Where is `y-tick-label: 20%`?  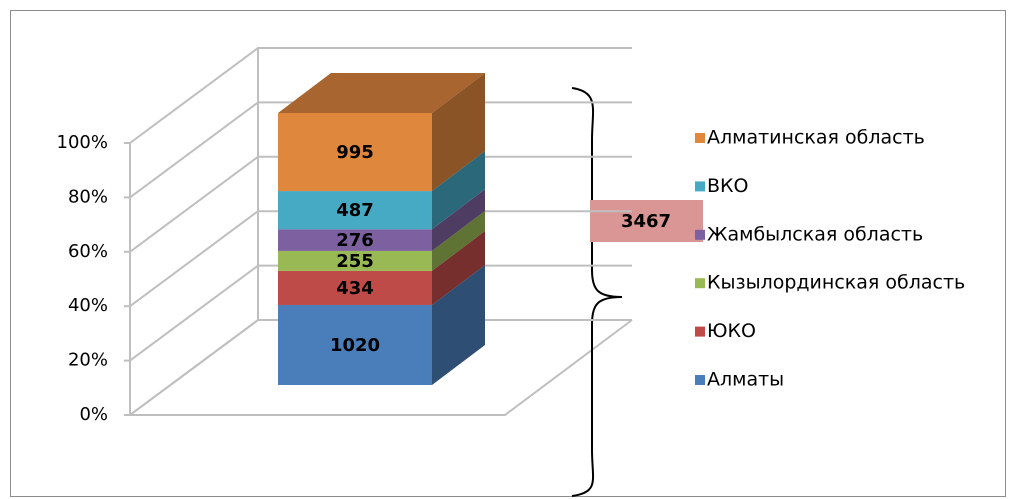
y-tick-label: 20% is located at coordinates (88, 360).